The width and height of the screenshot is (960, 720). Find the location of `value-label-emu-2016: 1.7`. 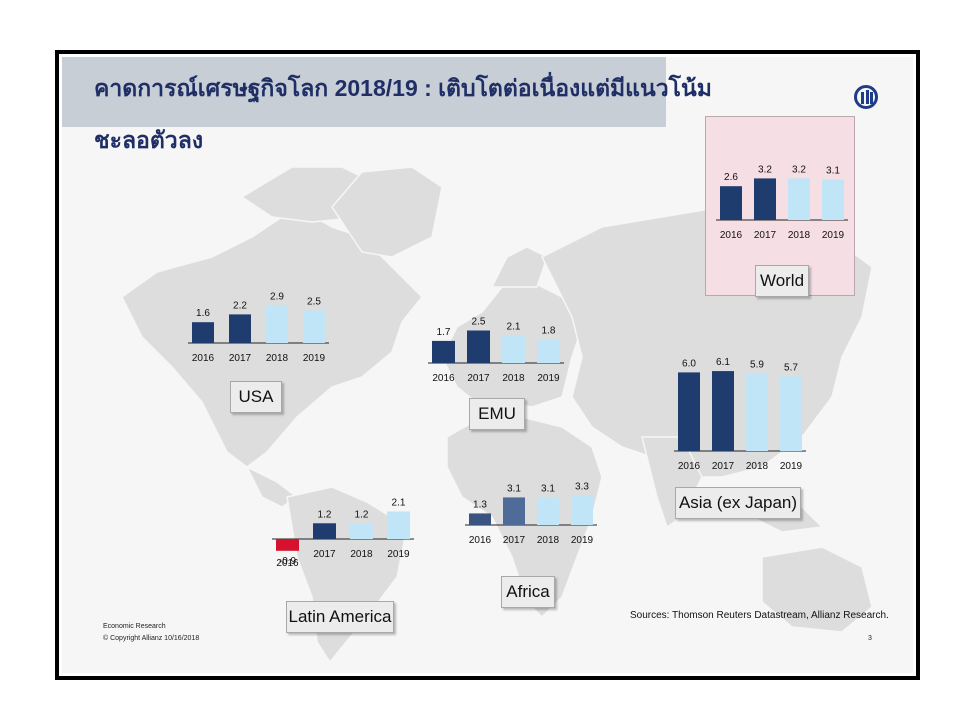

value-label-emu-2016: 1.7 is located at coordinates (444, 332).